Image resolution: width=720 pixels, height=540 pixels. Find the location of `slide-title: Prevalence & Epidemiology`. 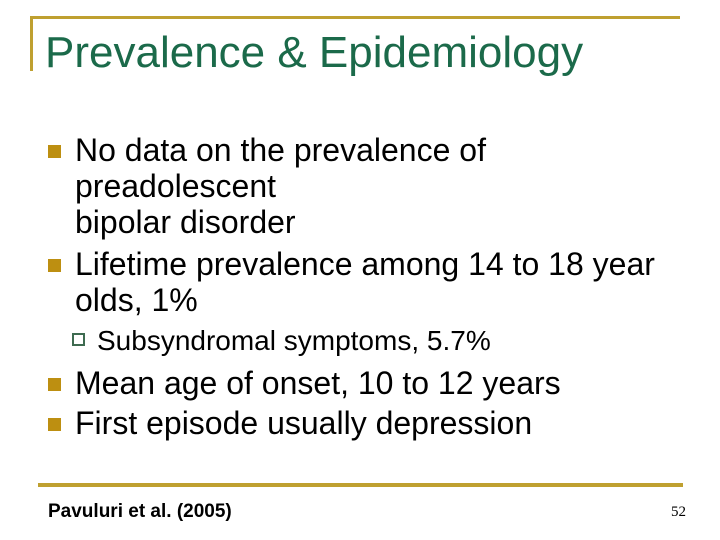

slide-title: Prevalence & Epidemiology is located at coordinates (314, 52).